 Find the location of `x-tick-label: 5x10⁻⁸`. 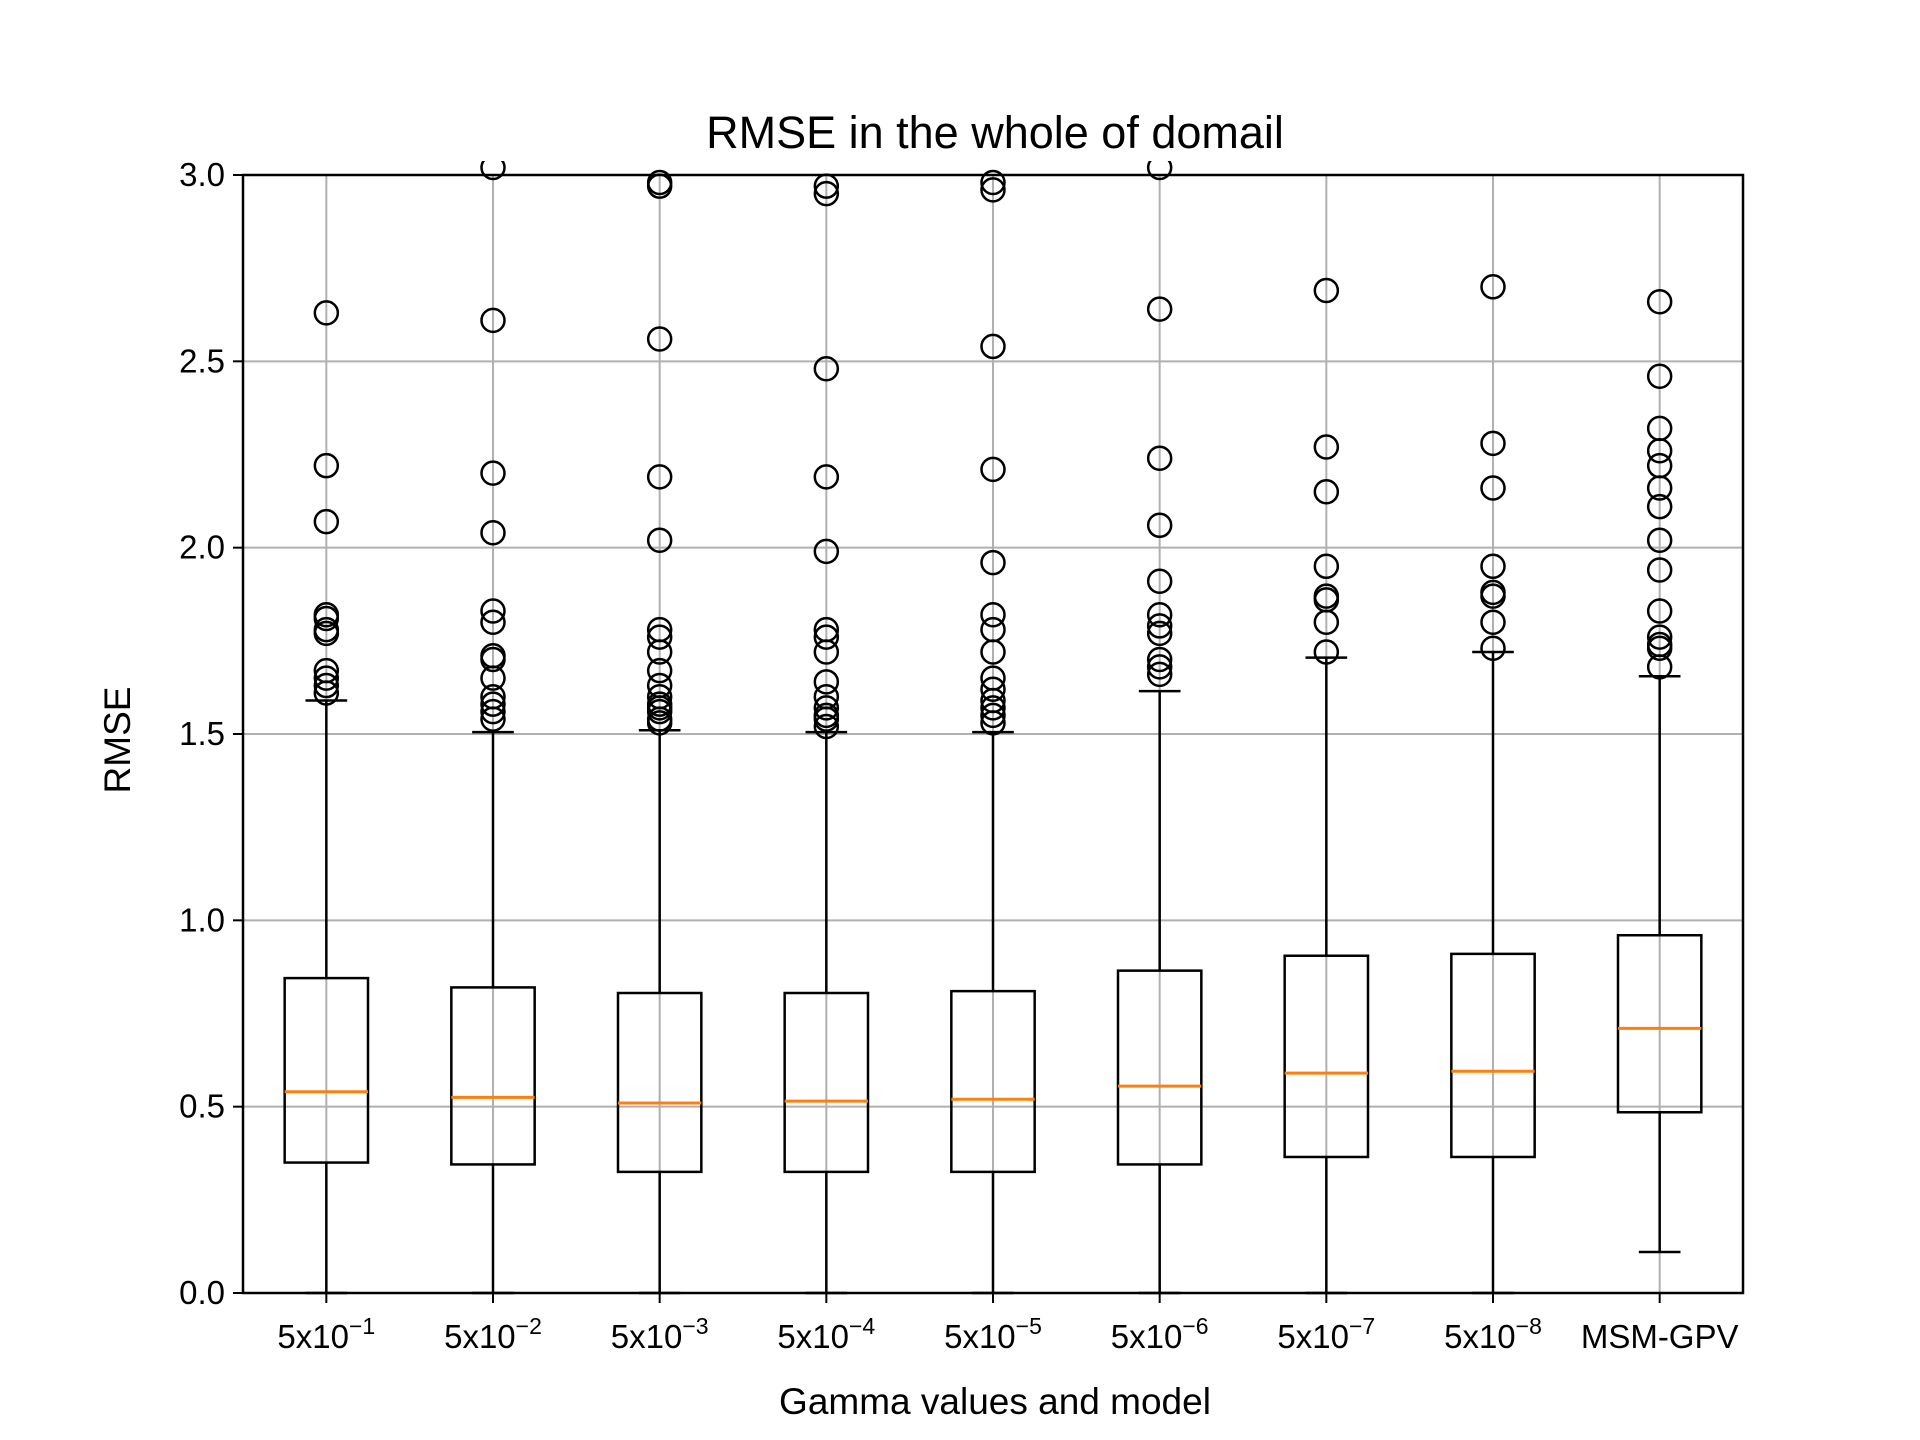

x-tick-label: 5x10⁻⁸ is located at coordinates (1493, 1334).